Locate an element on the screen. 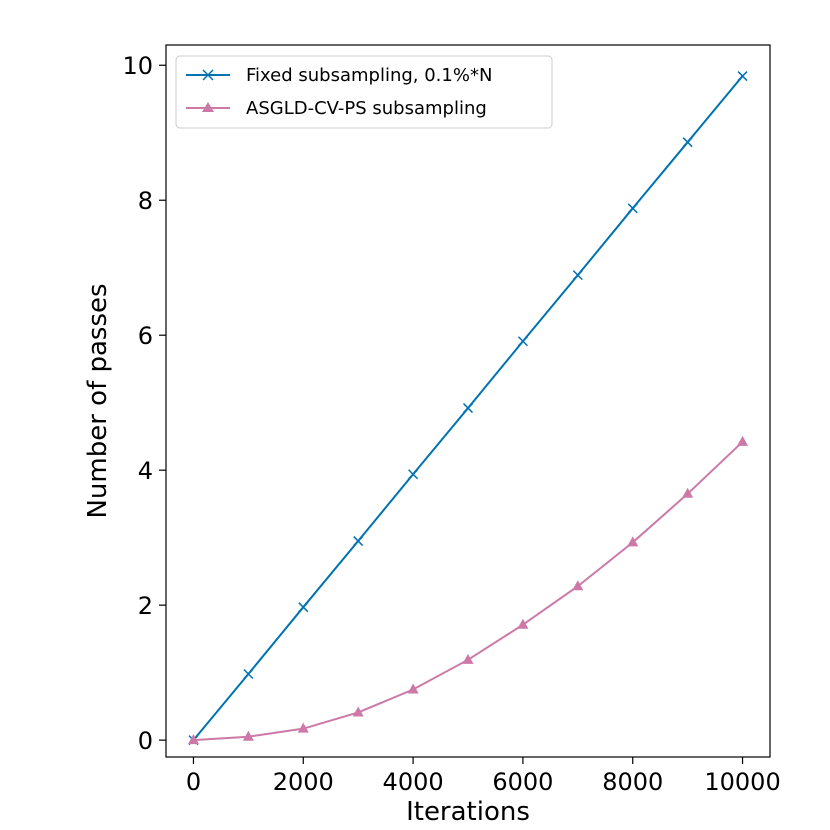 The width and height of the screenshot is (830, 830). y-tick-label: 8 is located at coordinates (145, 201).